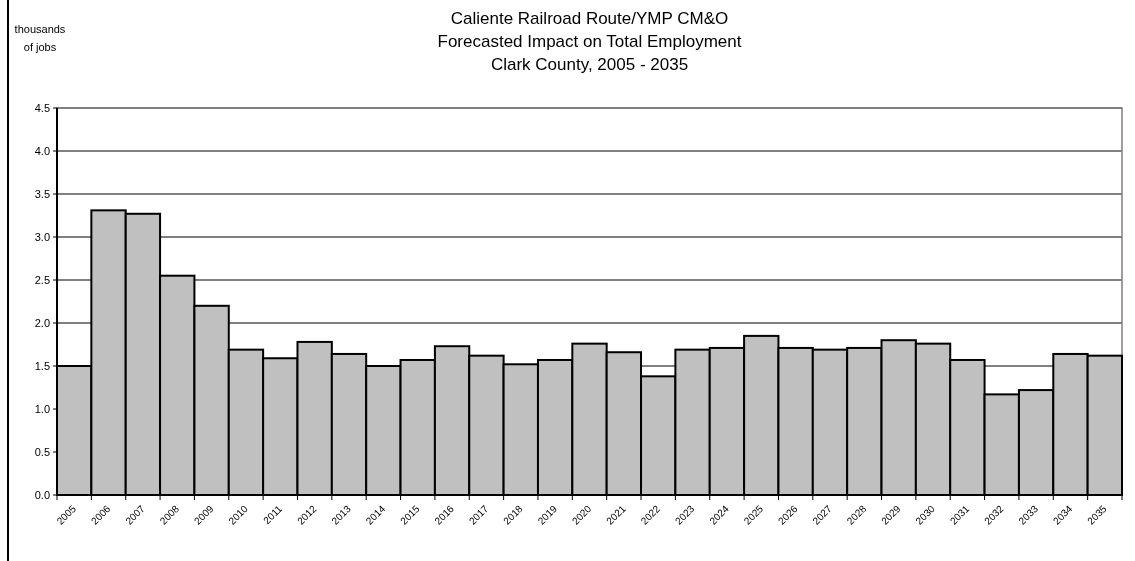  Describe the element at coordinates (42, 451) in the screenshot. I see `y-tick-label: 0.5` at that location.